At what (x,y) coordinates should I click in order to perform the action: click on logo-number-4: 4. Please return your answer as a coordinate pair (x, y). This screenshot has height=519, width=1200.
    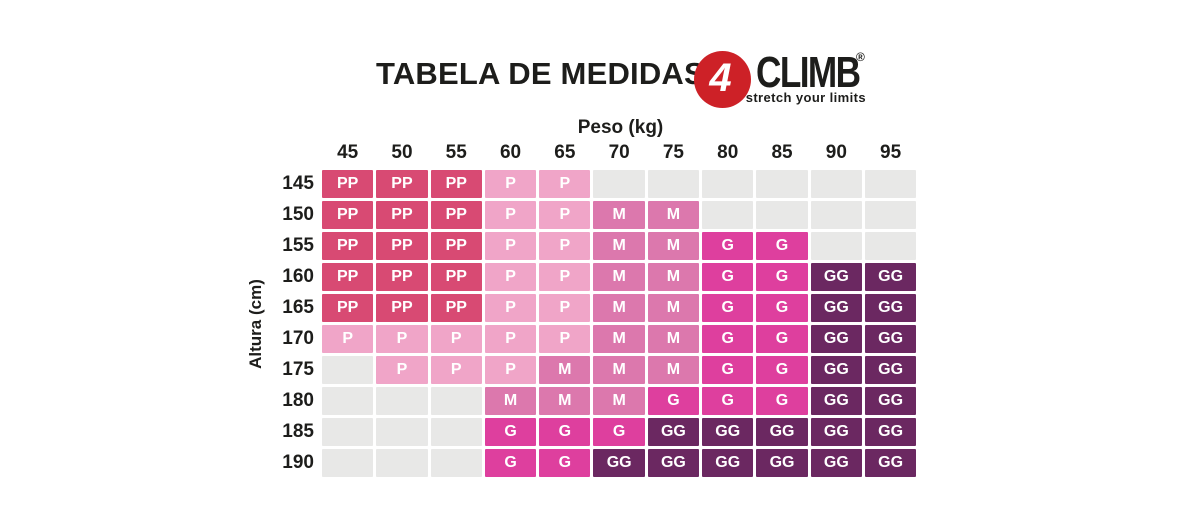
    Looking at the image, I should click on (720, 78).